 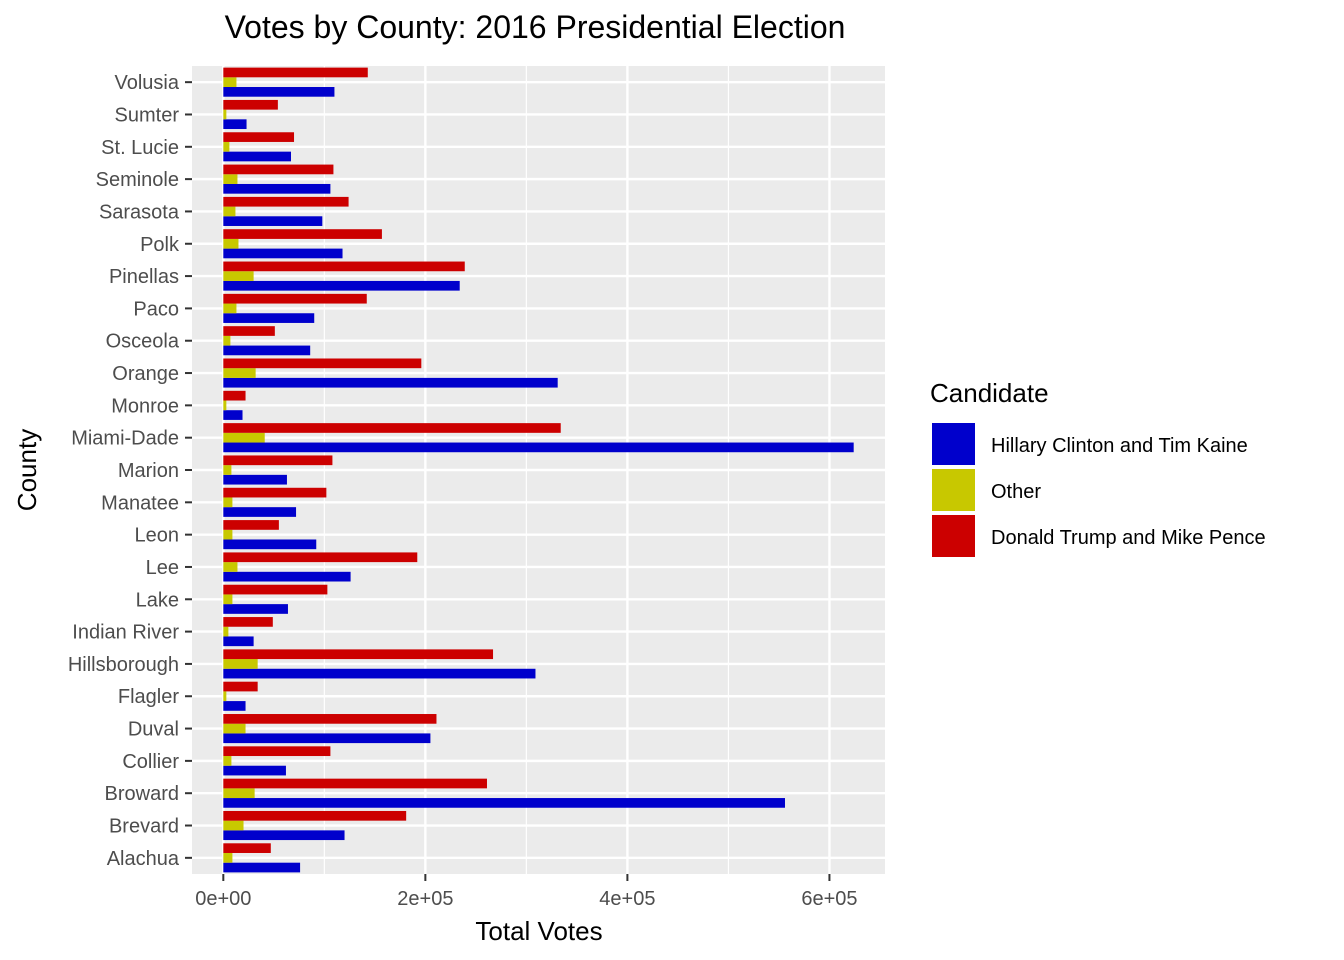 I want to click on y-tick-label: Lake, so click(x=157, y=600).